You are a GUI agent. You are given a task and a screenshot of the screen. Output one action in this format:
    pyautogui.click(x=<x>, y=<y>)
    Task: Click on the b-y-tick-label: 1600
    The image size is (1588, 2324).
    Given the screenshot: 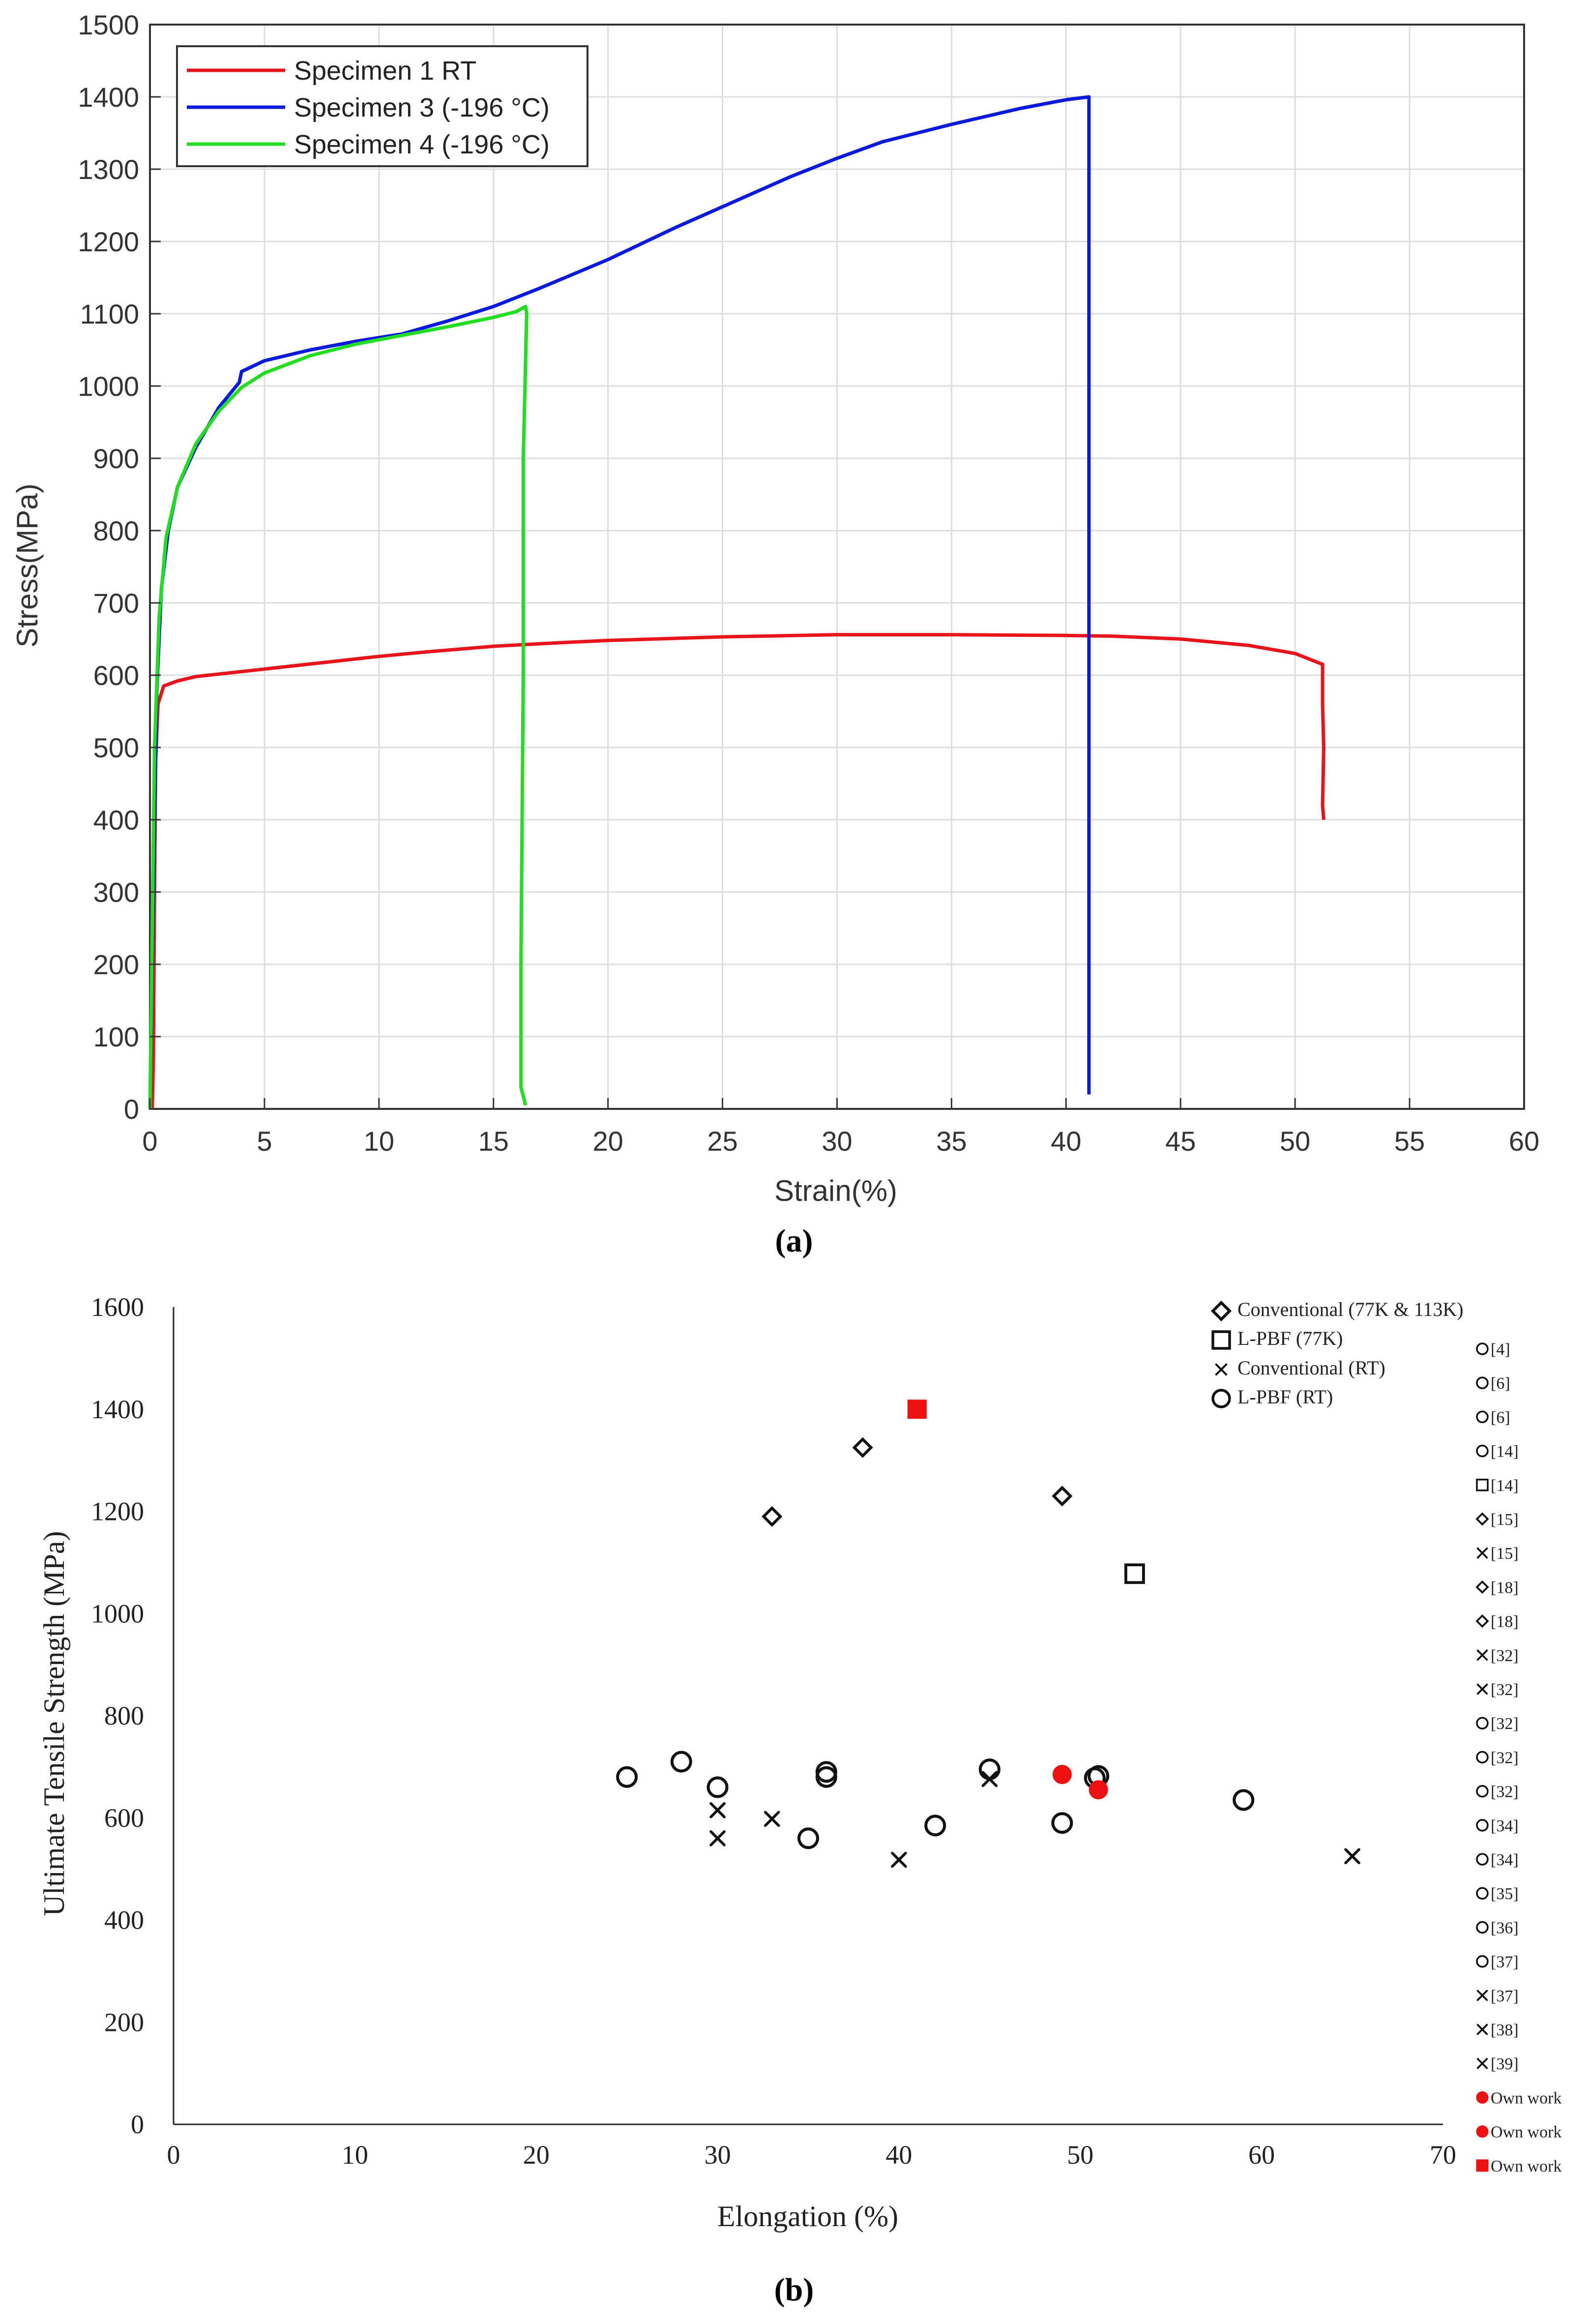 What is the action you would take?
    pyautogui.click(x=117, y=1307)
    